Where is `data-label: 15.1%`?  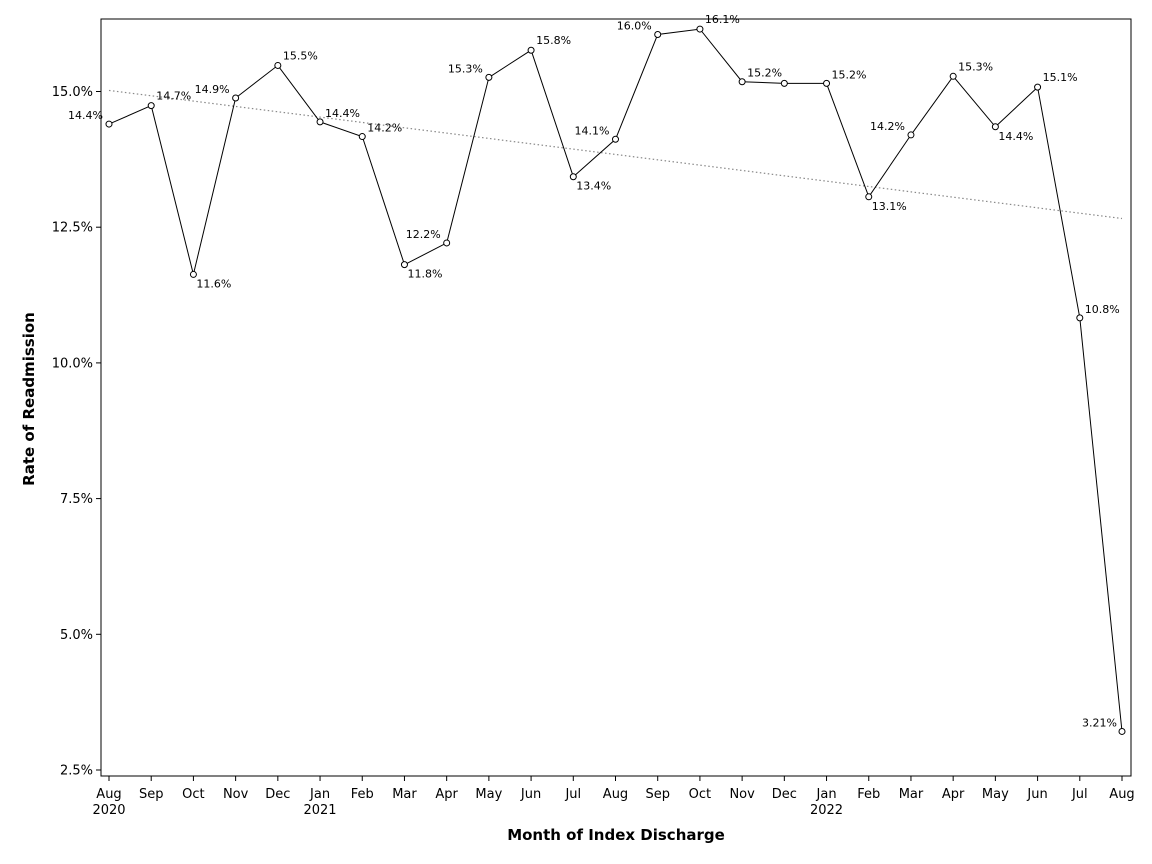
data-label: 15.1% is located at coordinates (1060, 77).